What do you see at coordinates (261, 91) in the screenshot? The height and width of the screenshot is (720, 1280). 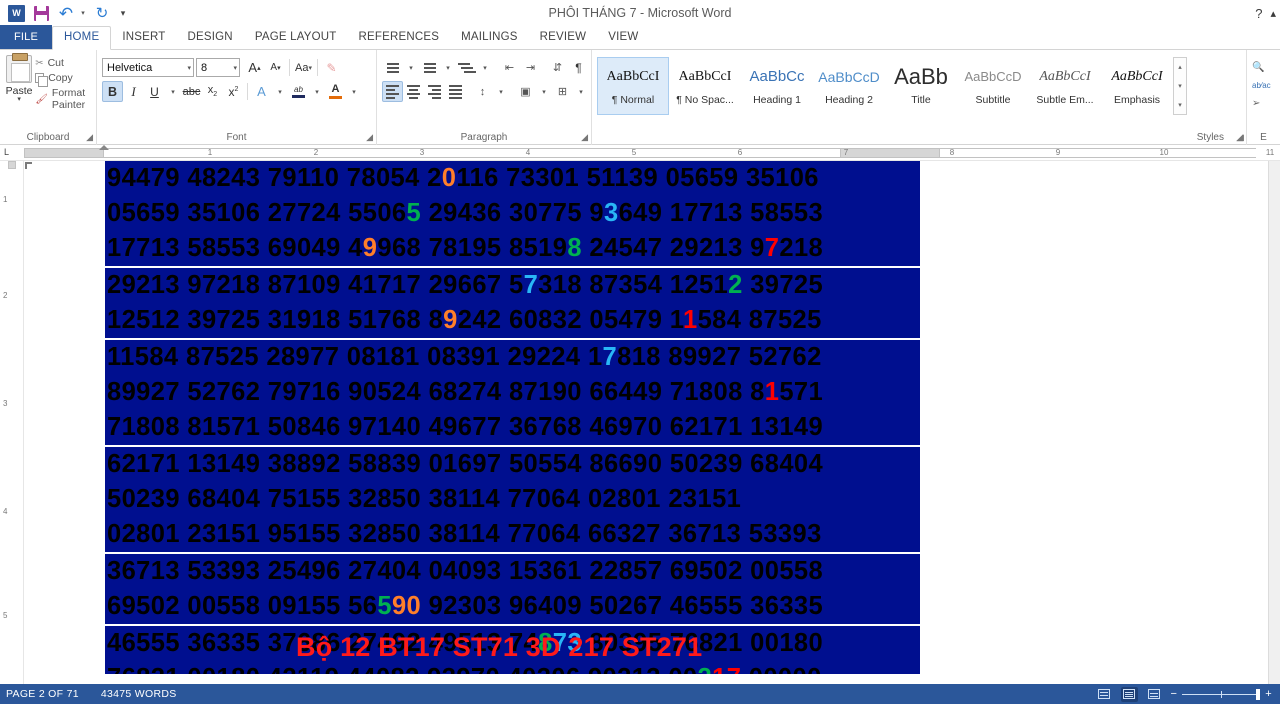 I see `text-effects-button: A` at bounding box center [261, 91].